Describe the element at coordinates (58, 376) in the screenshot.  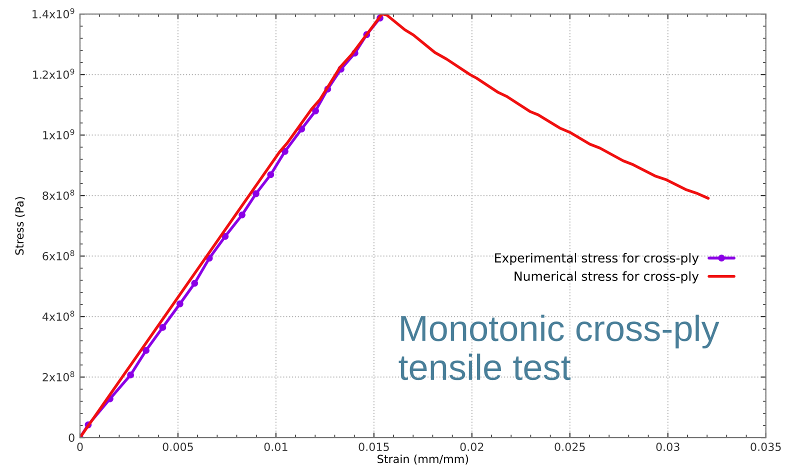
I see `y-tick-label: 2x10$^{8}$` at that location.